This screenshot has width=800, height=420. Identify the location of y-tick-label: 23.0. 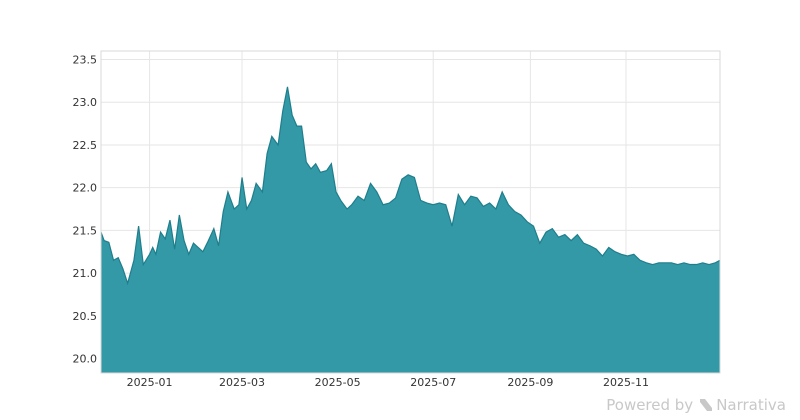
(85, 102).